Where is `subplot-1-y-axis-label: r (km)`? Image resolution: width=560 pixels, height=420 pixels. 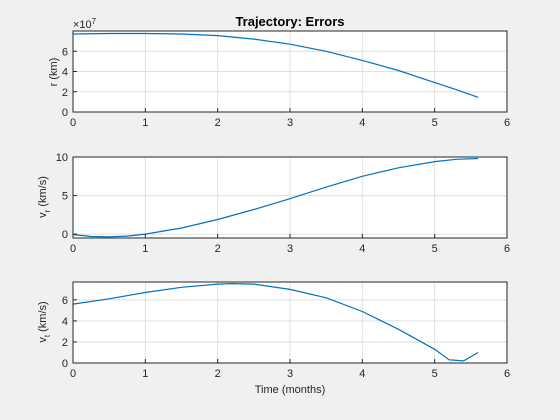
subplot-1-y-axis-label: r (km) is located at coordinates (54, 72).